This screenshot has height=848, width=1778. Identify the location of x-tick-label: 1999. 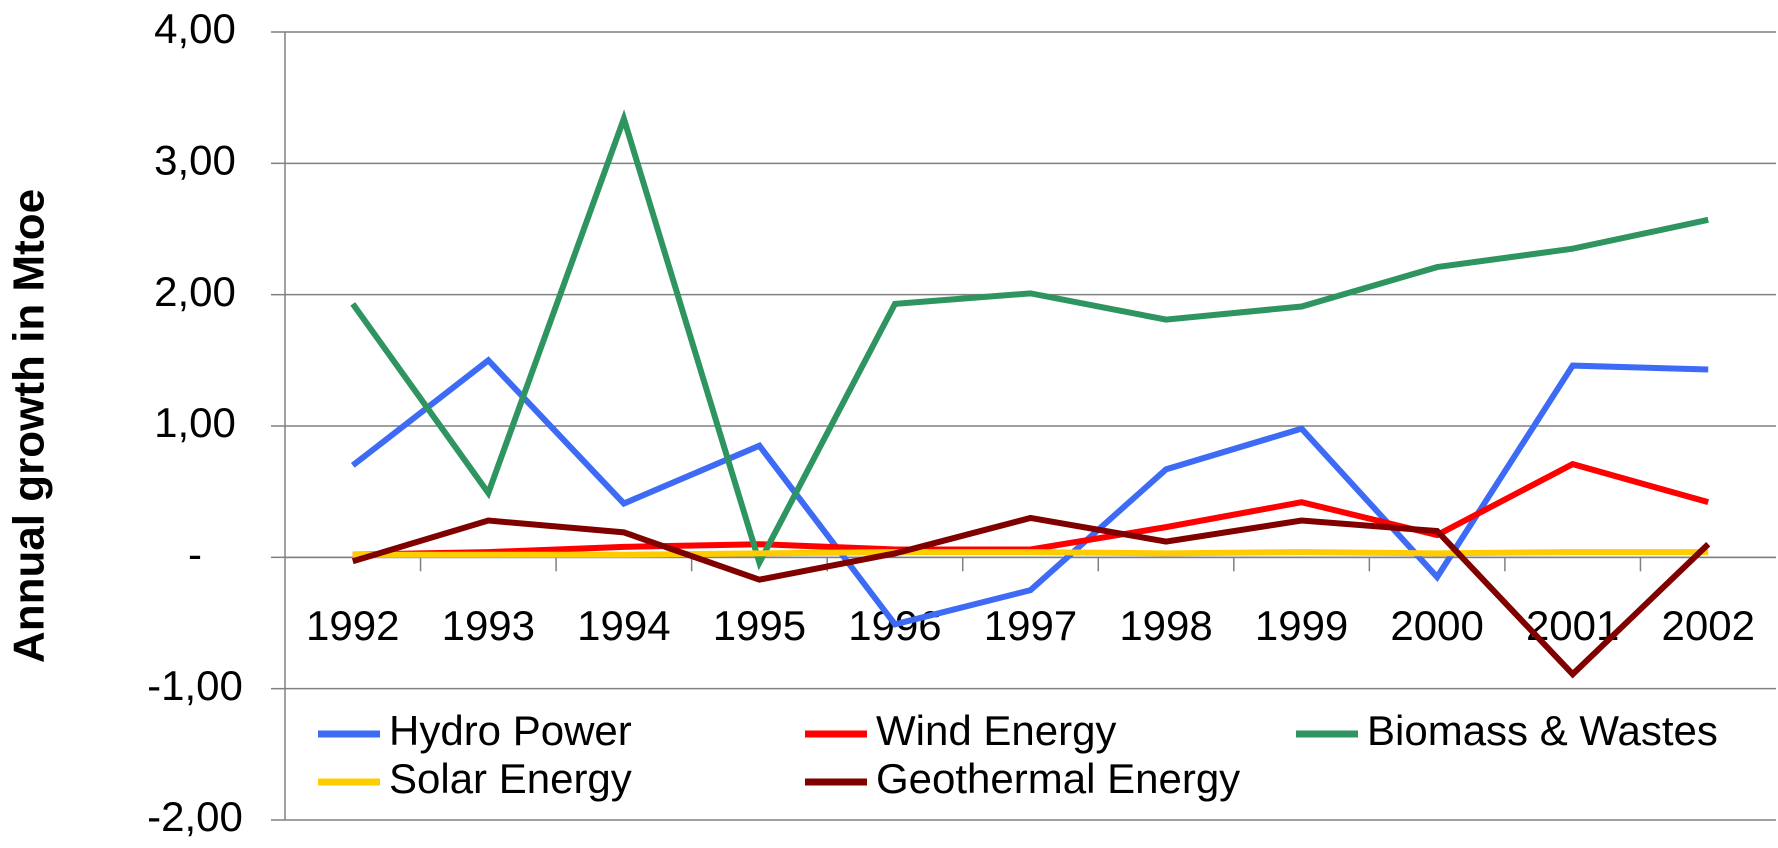
(1301, 625).